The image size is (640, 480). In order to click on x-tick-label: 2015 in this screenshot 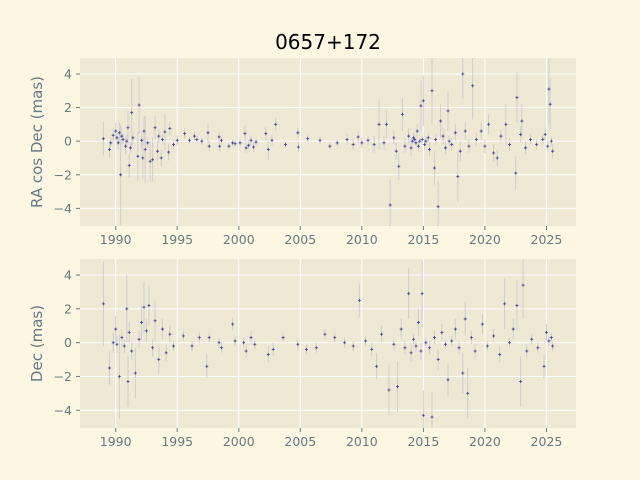, I will do `click(423, 441)`.